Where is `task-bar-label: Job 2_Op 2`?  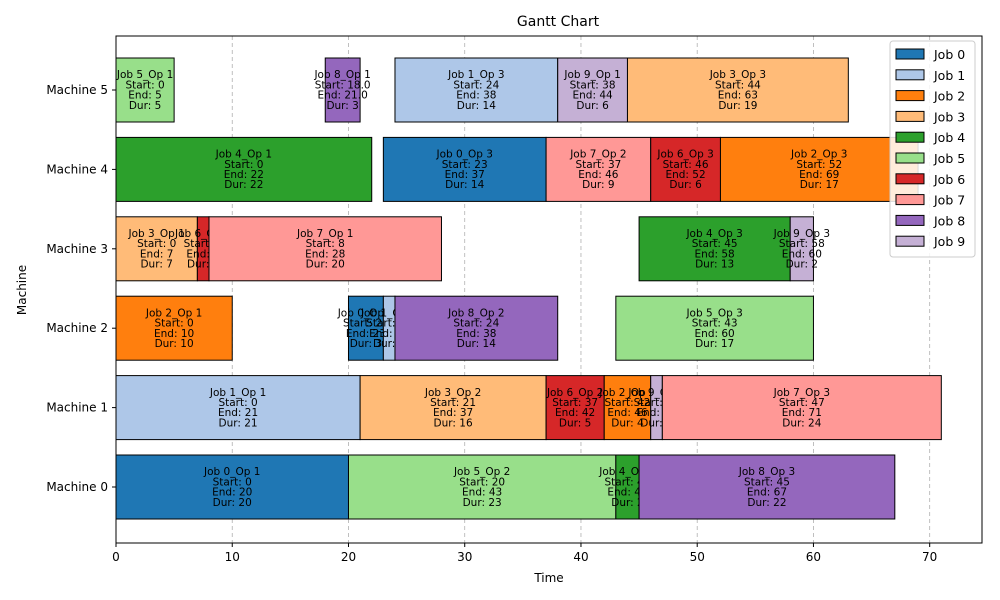
task-bar-label: Job 2_Op 2 is located at coordinates (626, 393).